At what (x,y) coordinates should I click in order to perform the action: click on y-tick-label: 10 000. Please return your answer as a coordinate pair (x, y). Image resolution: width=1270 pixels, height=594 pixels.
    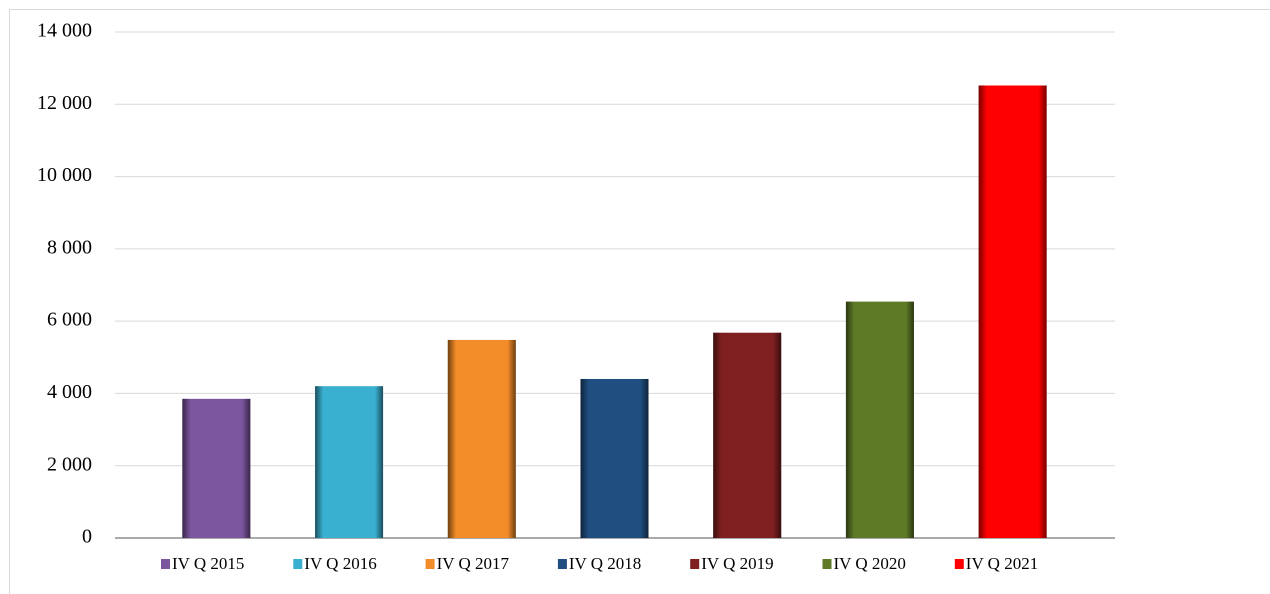
    Looking at the image, I should click on (64, 175).